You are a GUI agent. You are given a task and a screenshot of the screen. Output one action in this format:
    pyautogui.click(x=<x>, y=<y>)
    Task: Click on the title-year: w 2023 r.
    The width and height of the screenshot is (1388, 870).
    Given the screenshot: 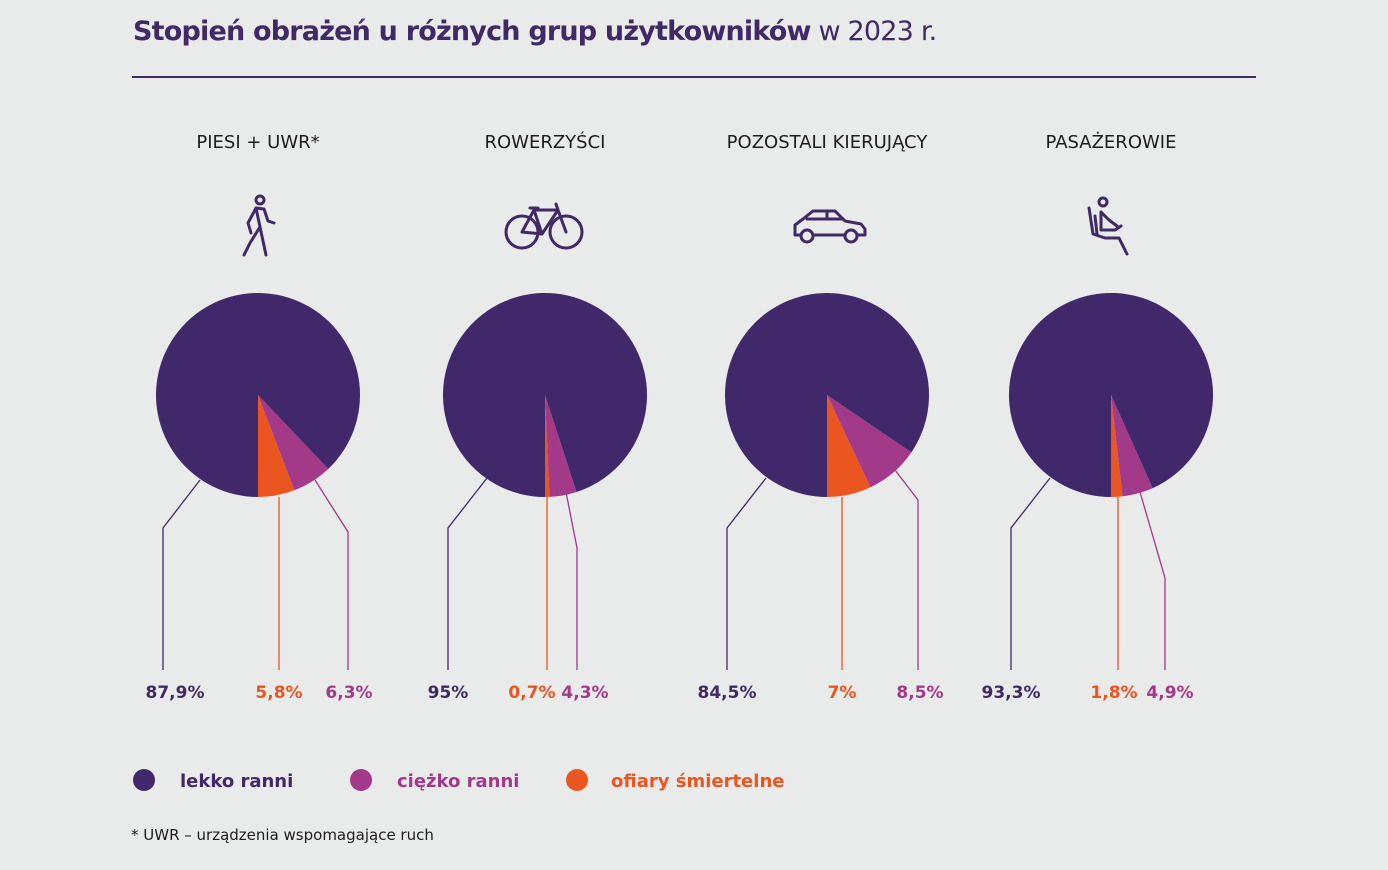 What is the action you would take?
    pyautogui.click(x=877, y=31)
    